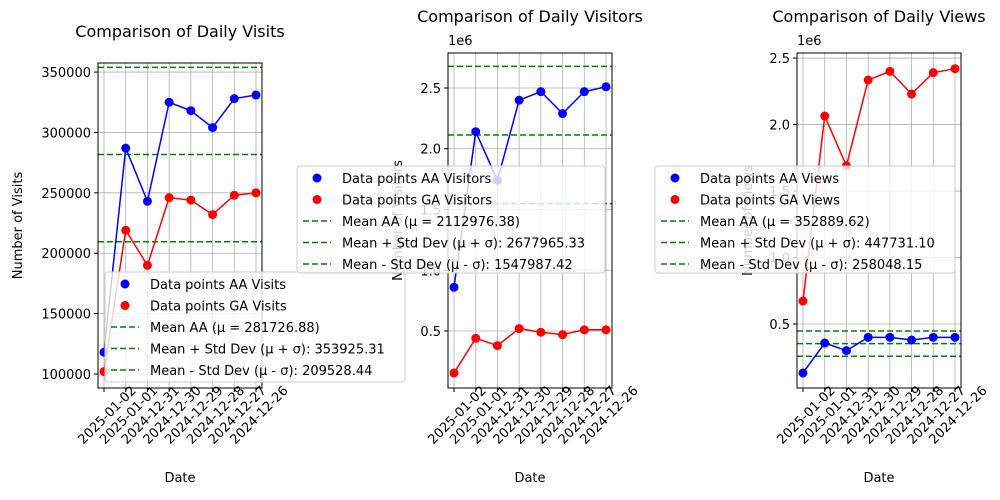 The height and width of the screenshot is (500, 1000). Describe the element at coordinates (769, 179) in the screenshot. I see `legend-label: Data points AA Views` at that location.